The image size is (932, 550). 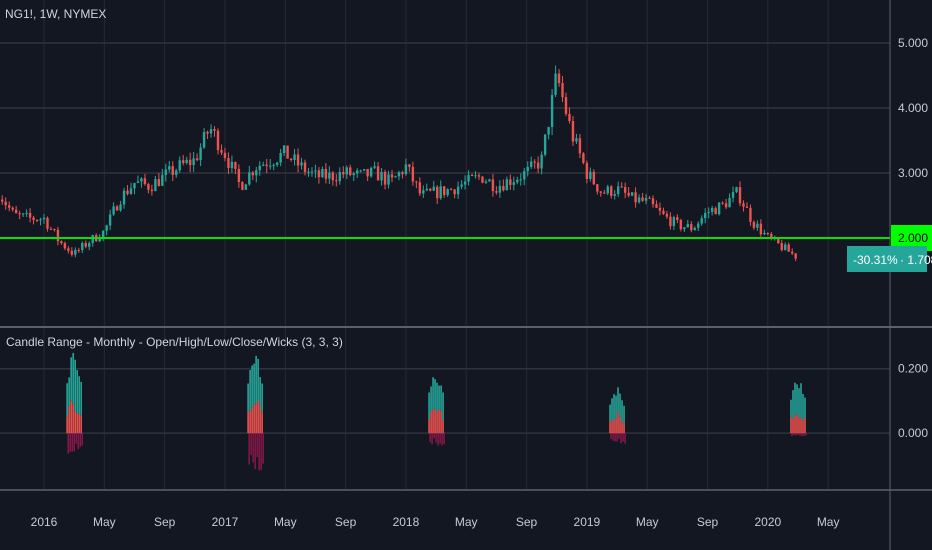 I want to click on x-tick-label: 2016, so click(x=44, y=522).